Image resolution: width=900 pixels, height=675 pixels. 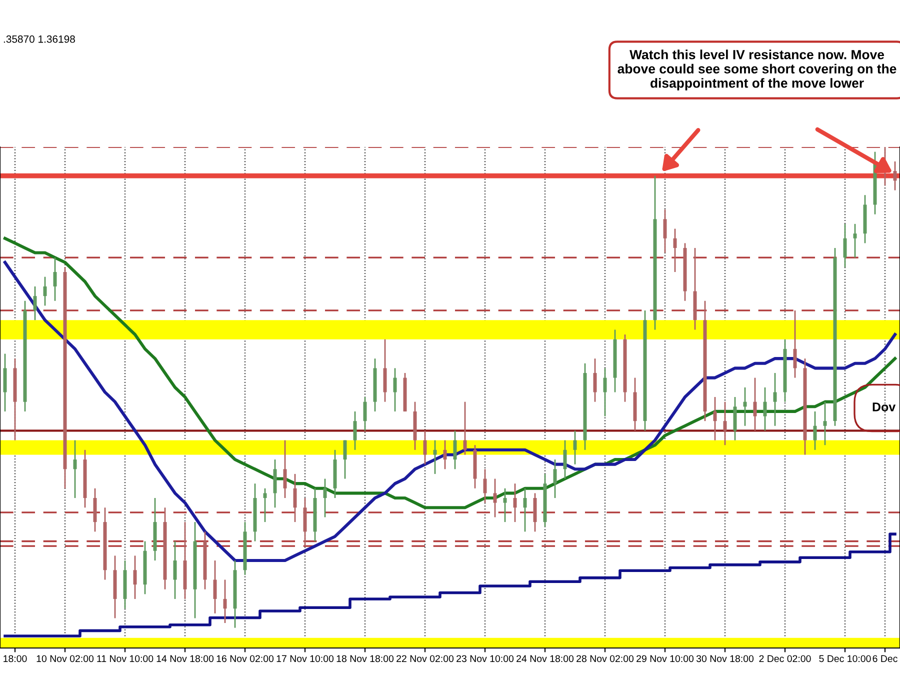 I want to click on x-tick-label: 5 Dec 10:00, so click(x=845, y=658).